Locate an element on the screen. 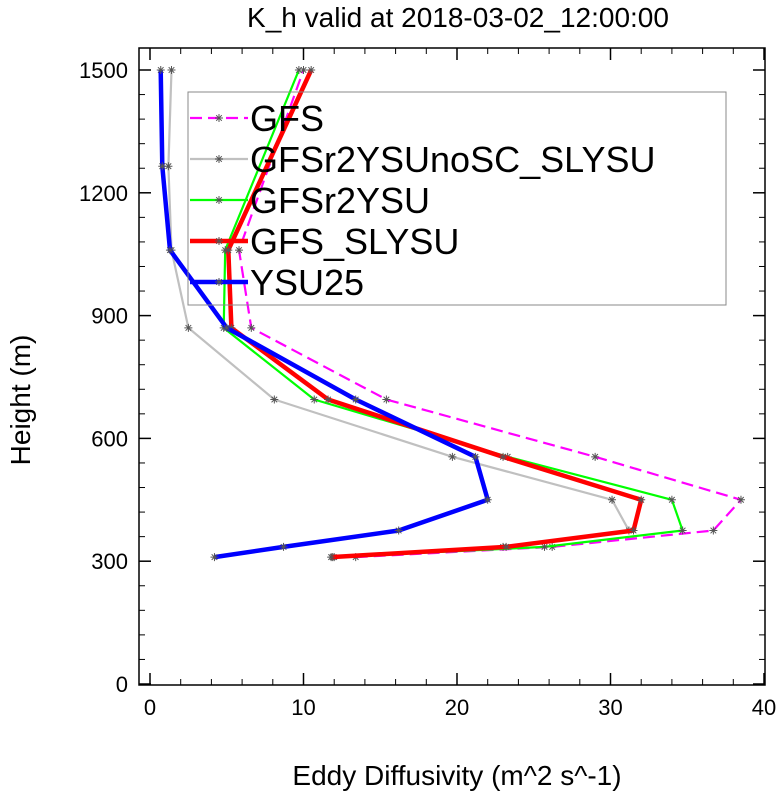 The width and height of the screenshot is (781, 796). legend-label: YSU25 is located at coordinates (307, 282).